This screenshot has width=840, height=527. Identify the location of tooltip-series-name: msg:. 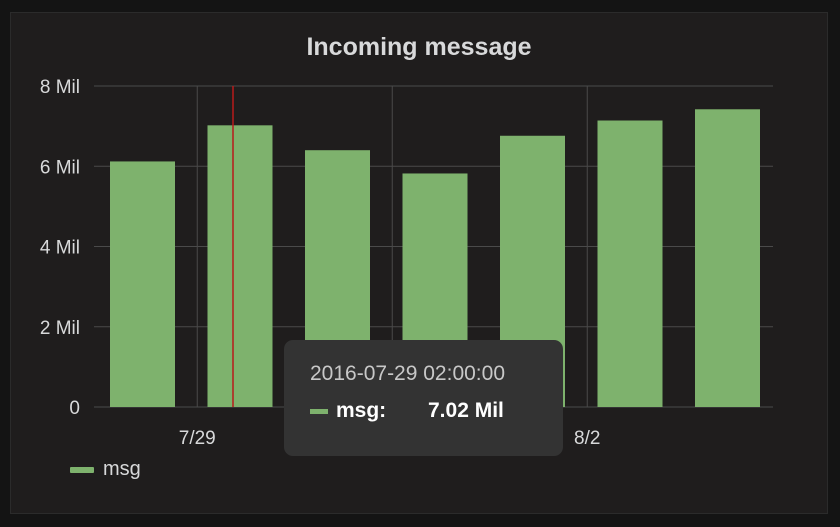
(361, 410).